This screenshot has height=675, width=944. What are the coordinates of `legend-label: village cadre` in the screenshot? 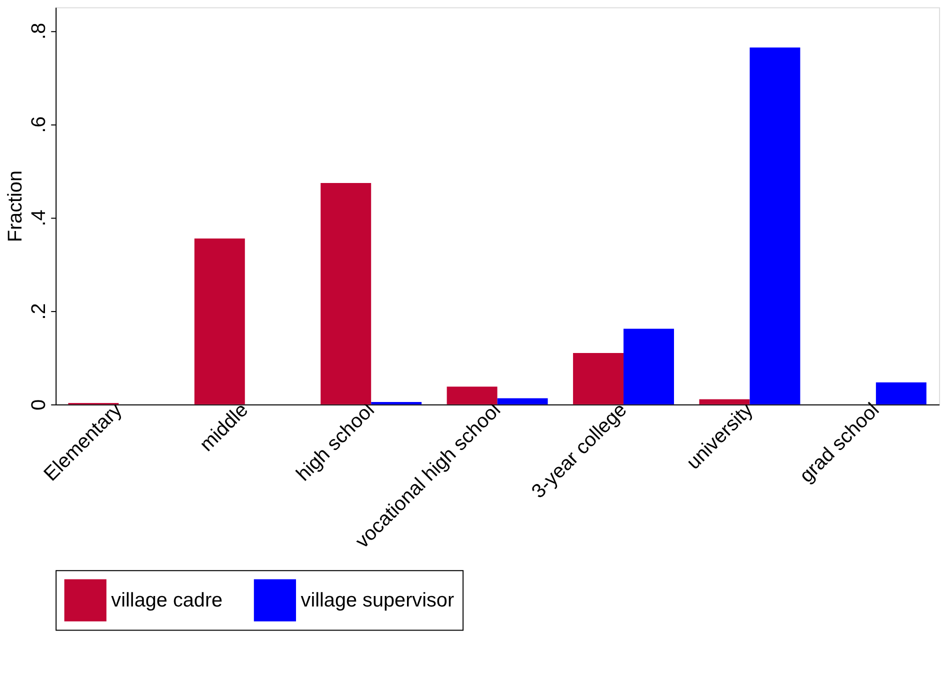 It's located at (167, 600).